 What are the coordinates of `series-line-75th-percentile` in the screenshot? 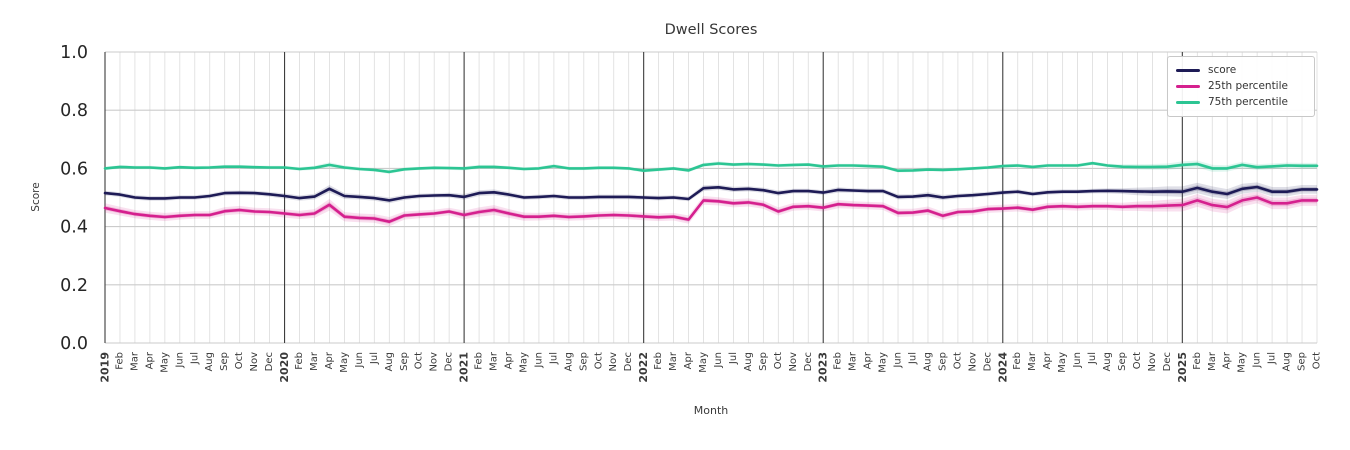 It's located at (711, 167).